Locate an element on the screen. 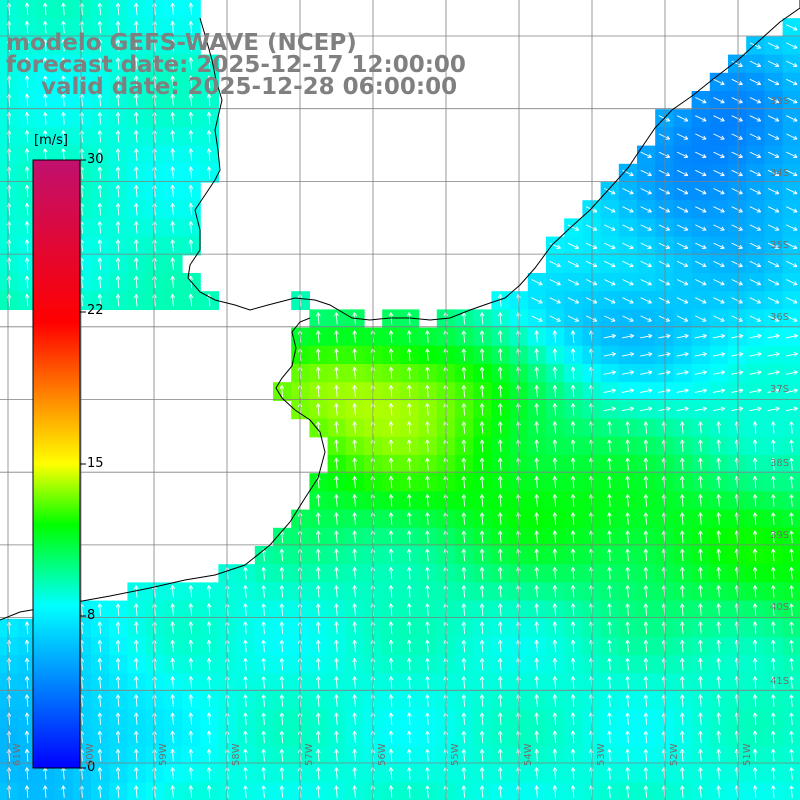 This screenshot has height=800, width=800. lat-label-38s: 38S is located at coordinates (780, 463).